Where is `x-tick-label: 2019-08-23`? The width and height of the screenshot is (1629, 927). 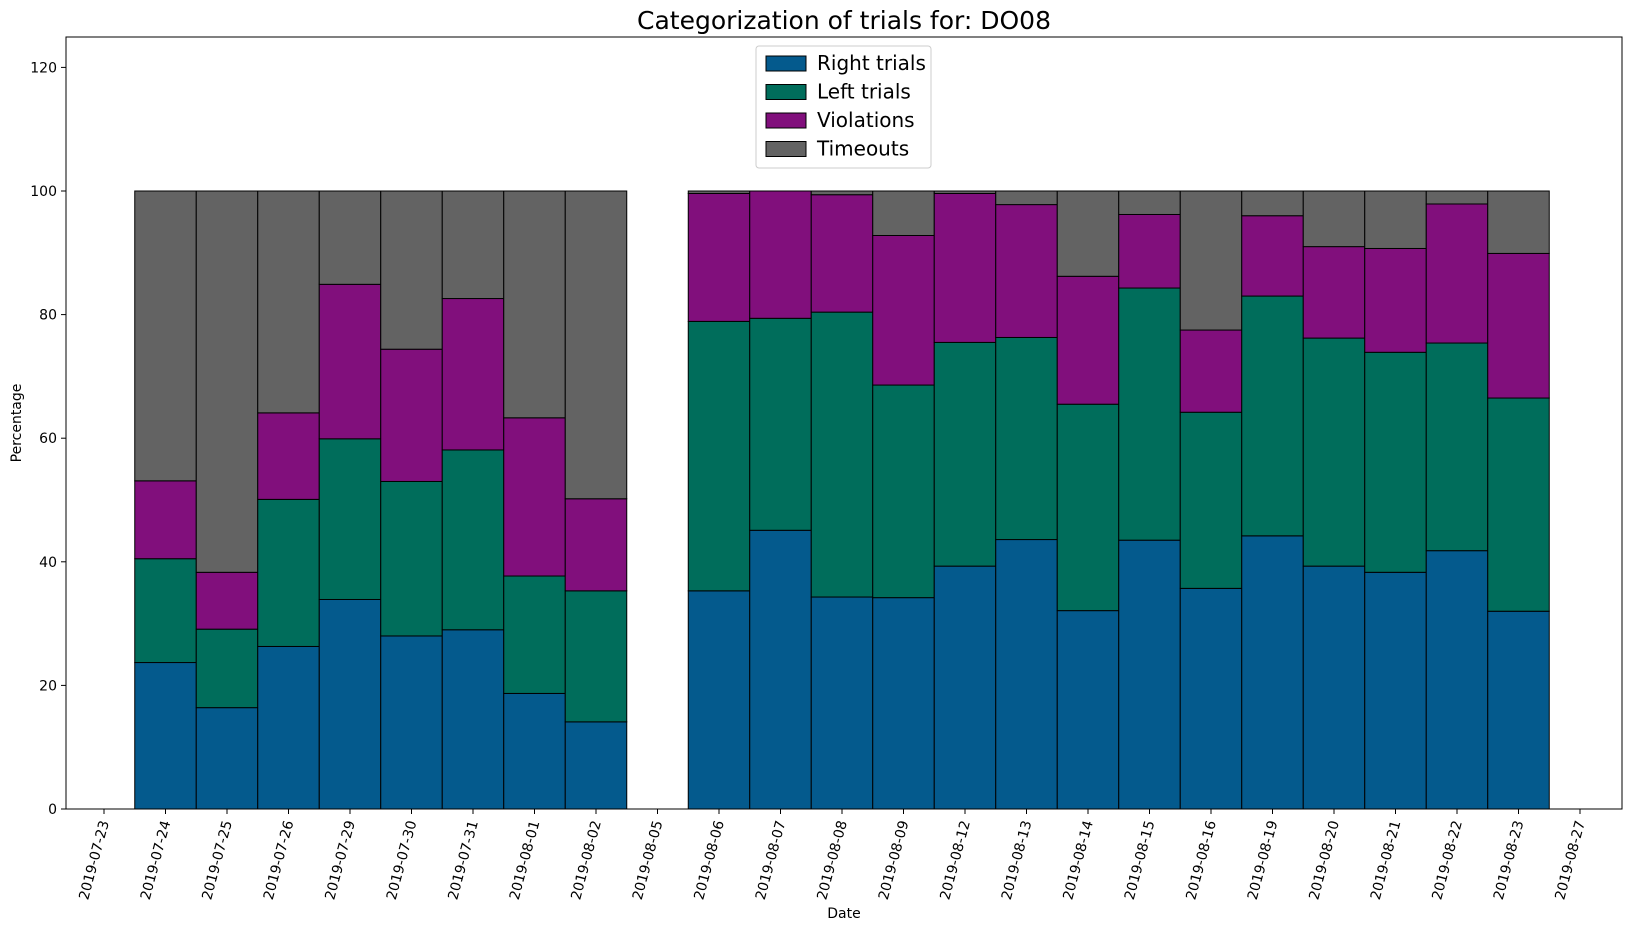 x-tick-label: 2019-08-23 is located at coordinates (1509, 860).